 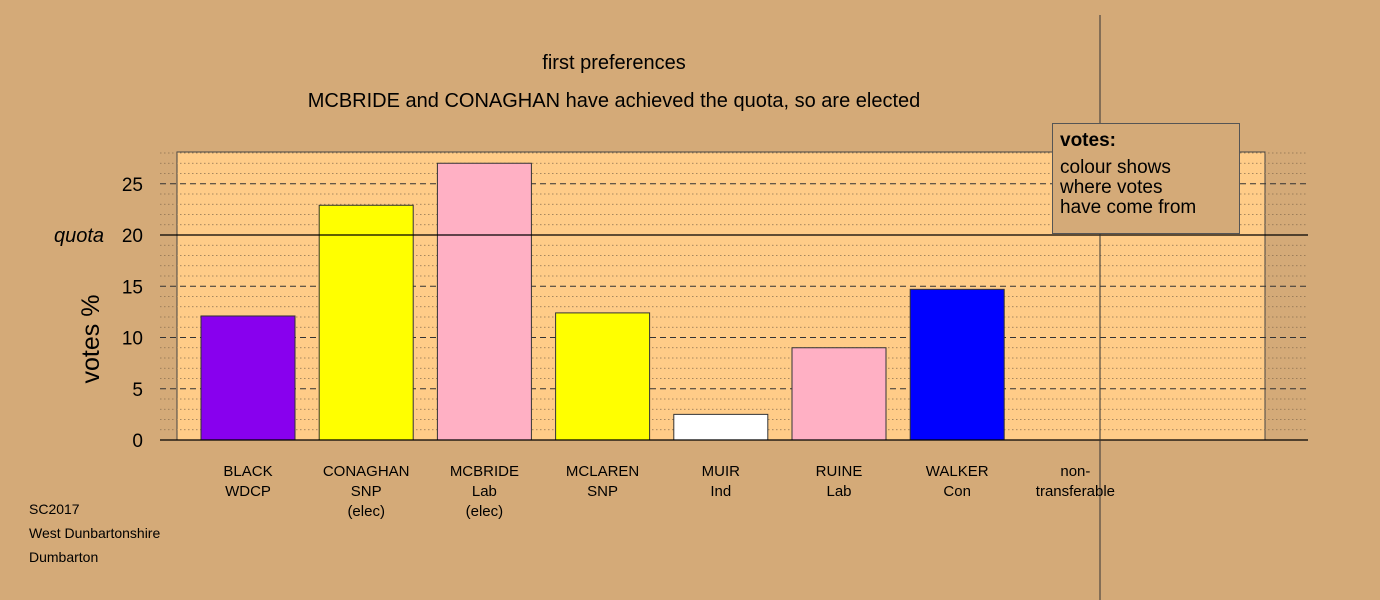 I want to click on y-axis-label: votes %, so click(x=91, y=339).